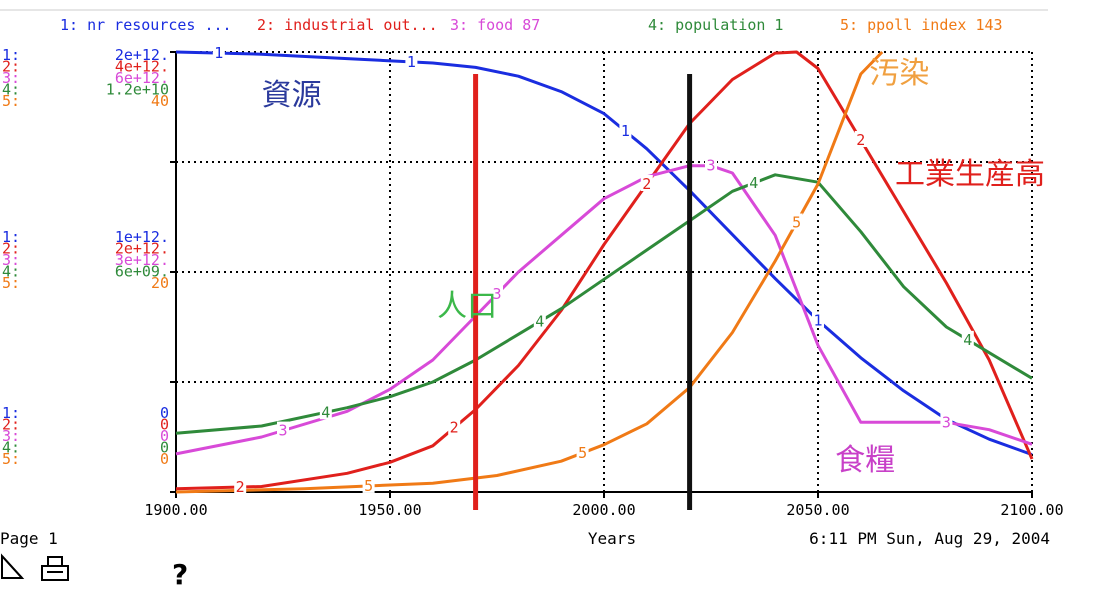  Describe the element at coordinates (160, 283) in the screenshot. I see `axis-label-value: 20` at that location.